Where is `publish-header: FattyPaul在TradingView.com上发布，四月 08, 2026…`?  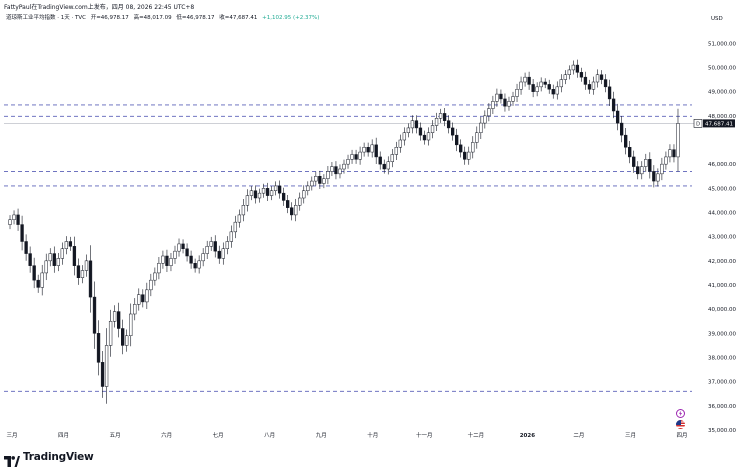
publish-header: FattyPaul在TradingView.com上发布，四月 08, 2026… is located at coordinates (99, 7).